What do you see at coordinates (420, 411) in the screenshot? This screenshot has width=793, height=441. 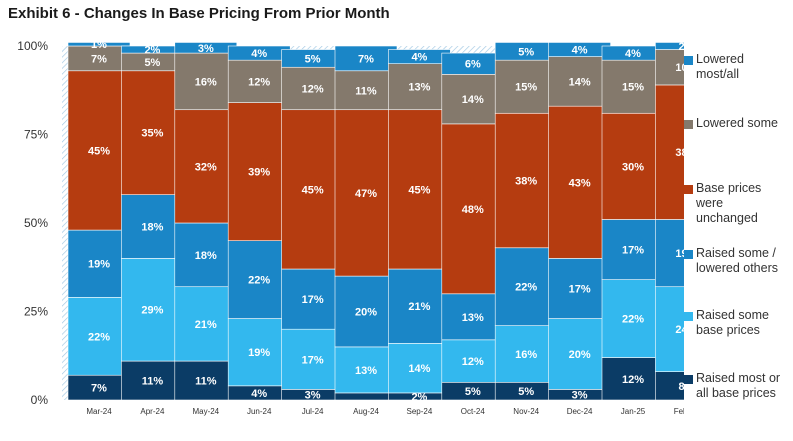 I see `x-tick-label: Sep-24` at bounding box center [420, 411].